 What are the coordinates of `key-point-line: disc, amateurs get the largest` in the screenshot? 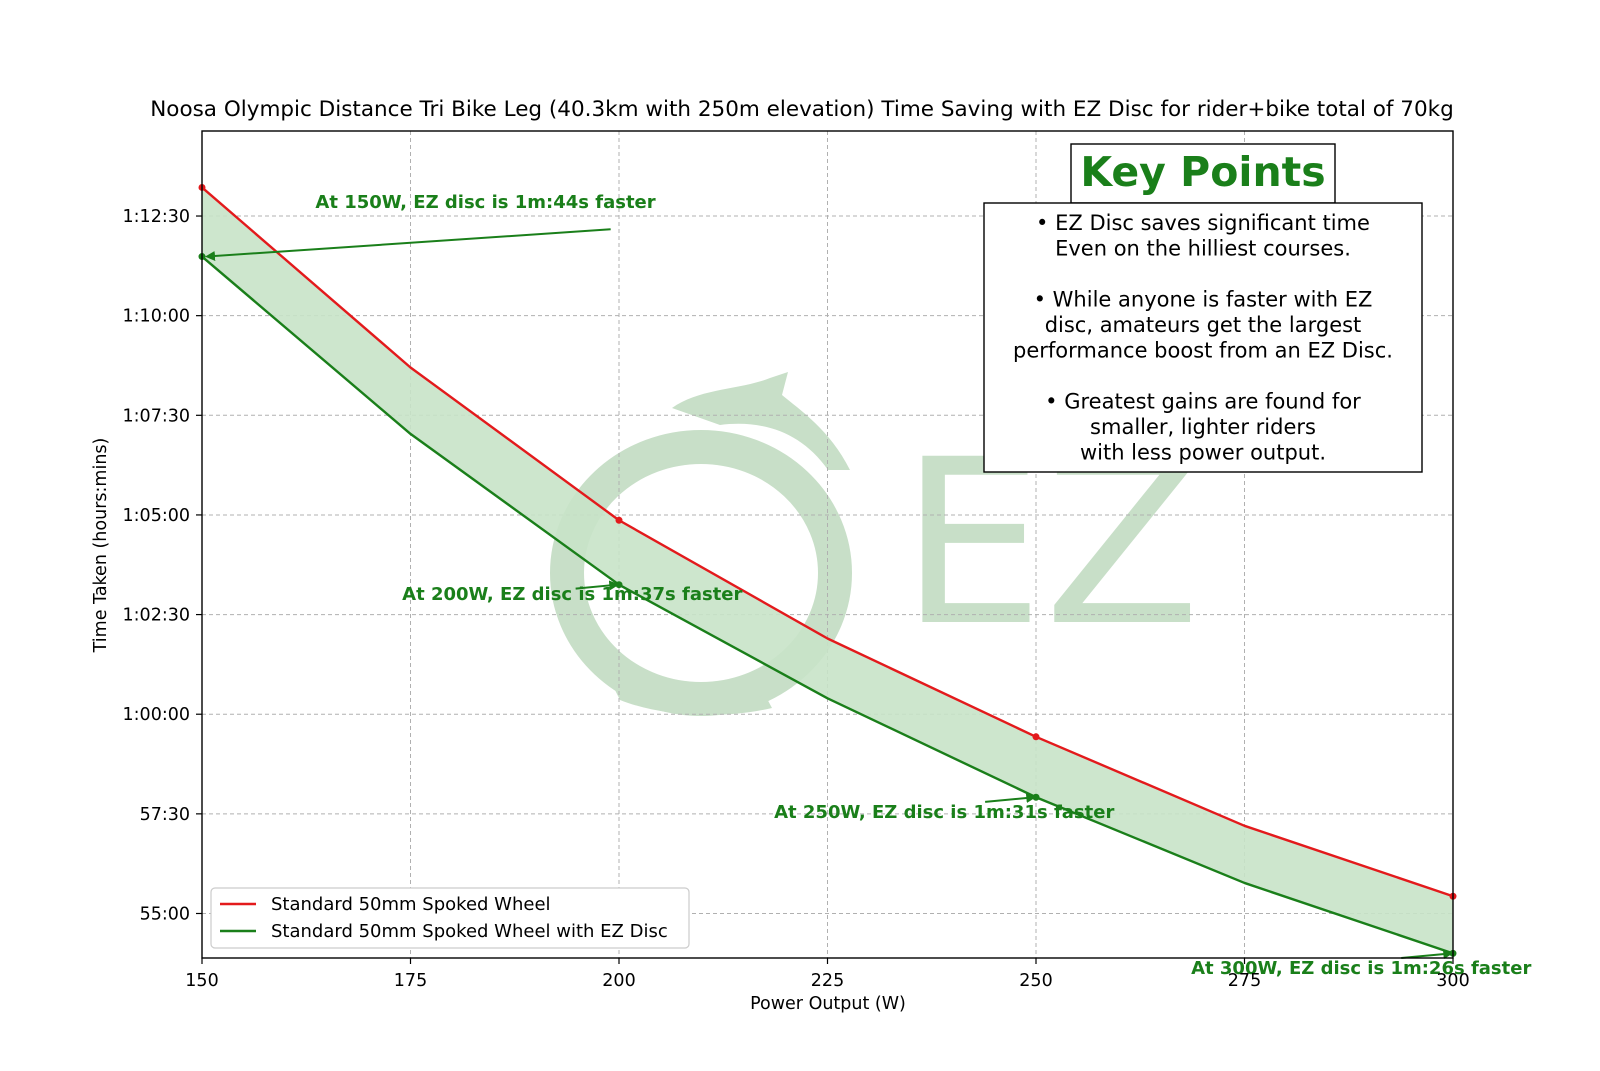 It's located at (1203, 325).